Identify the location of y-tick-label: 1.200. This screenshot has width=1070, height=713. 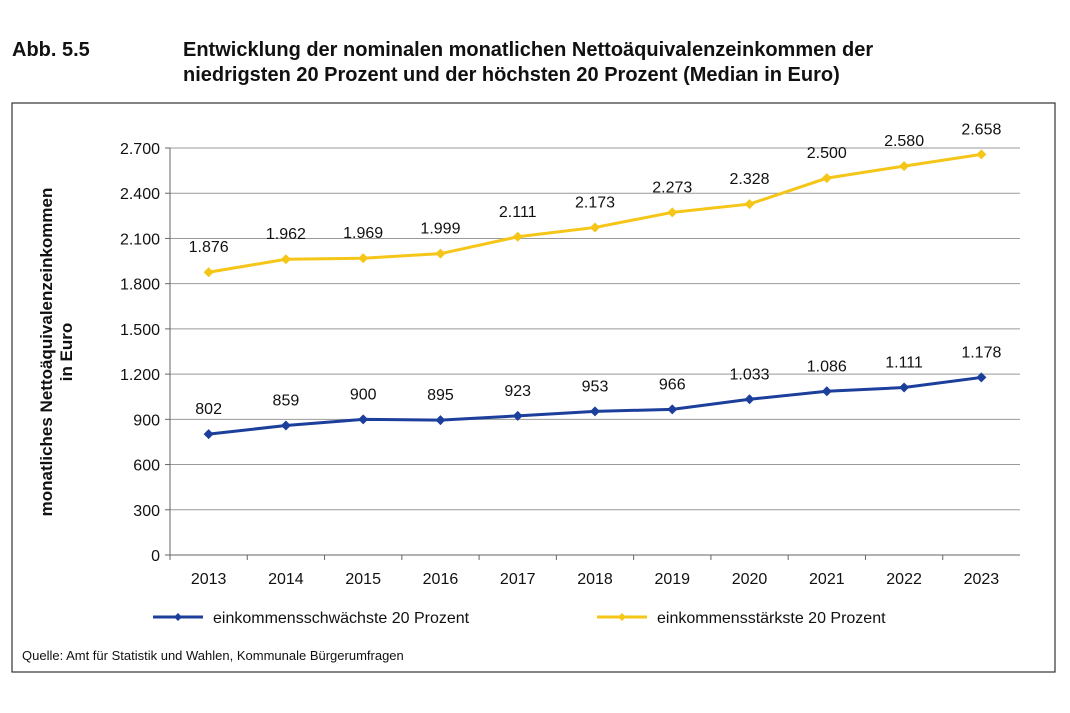
(140, 375).